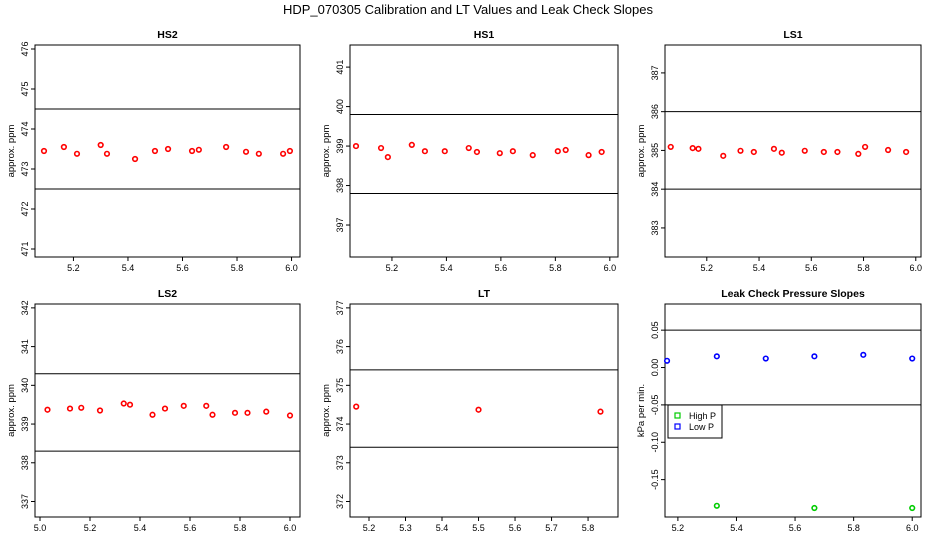 Image resolution: width=936 pixels, height=545 pixels. Describe the element at coordinates (340, 424) in the screenshot. I see `y-tick-label: 374` at that location.